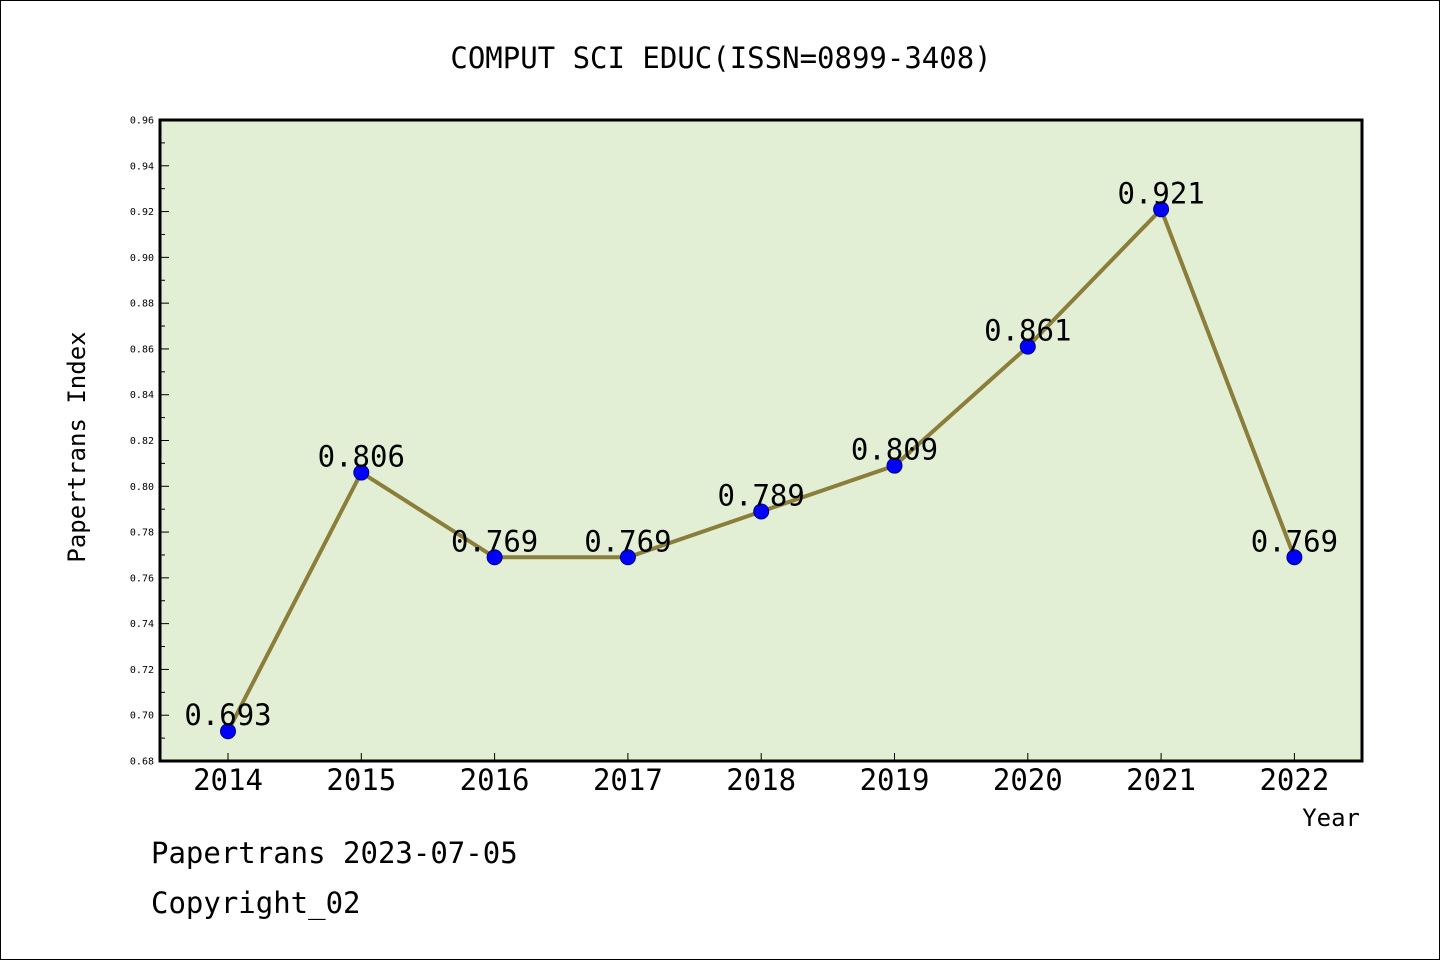  I want to click on x-tick-label-2014: 2014, so click(228, 780).